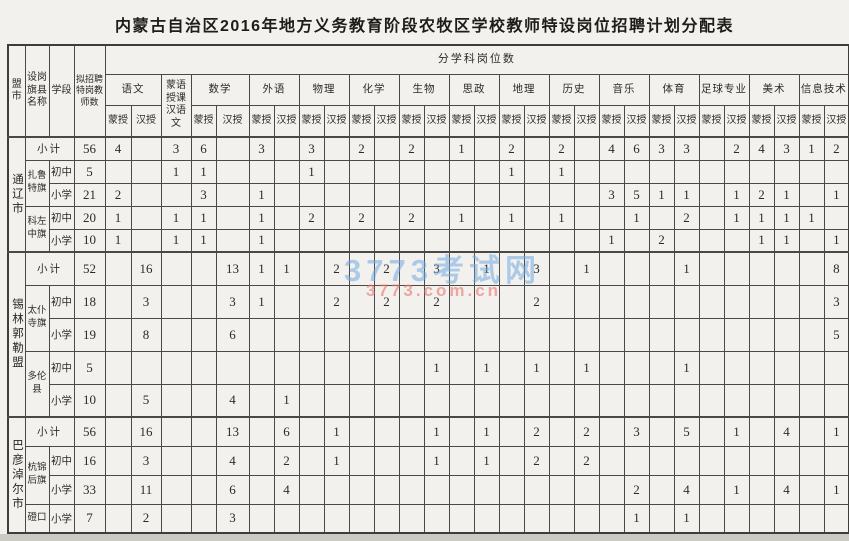 The height and width of the screenshot is (541, 849). Describe the element at coordinates (624, 89) in the screenshot. I see `header-subject: 音乐` at that location.